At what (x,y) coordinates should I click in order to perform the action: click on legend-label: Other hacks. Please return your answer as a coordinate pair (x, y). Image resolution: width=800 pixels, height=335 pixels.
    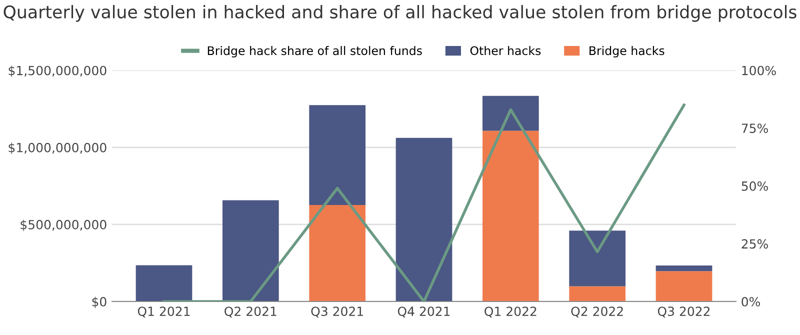
    Looking at the image, I should click on (505, 51).